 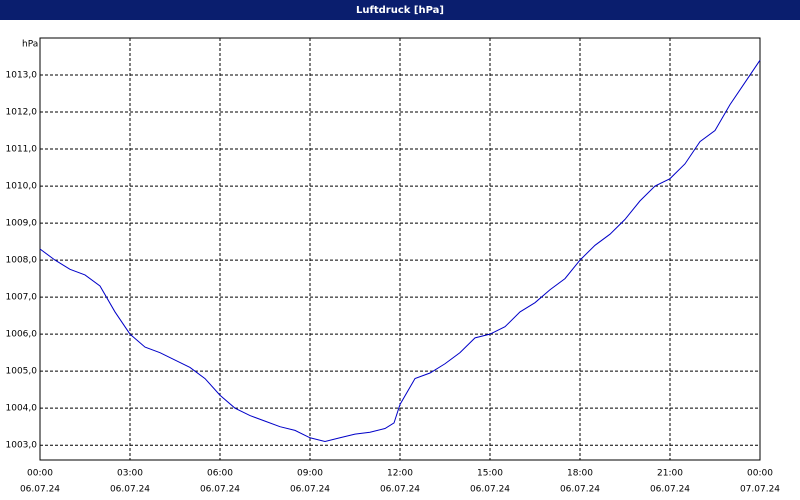 I want to click on y-tick-label: 1013,0, so click(x=22, y=76).